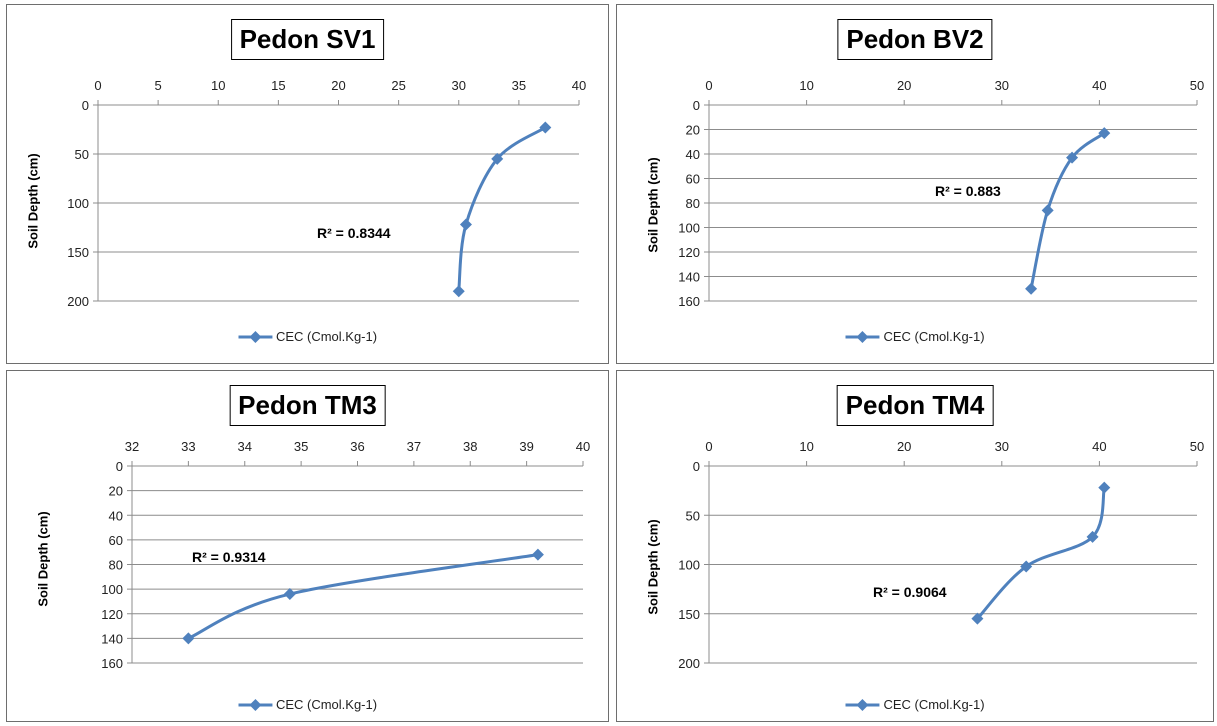 This screenshot has height=726, width=1217. What do you see at coordinates (693, 154) in the screenshot?
I see `y-tick-label: 40` at bounding box center [693, 154].